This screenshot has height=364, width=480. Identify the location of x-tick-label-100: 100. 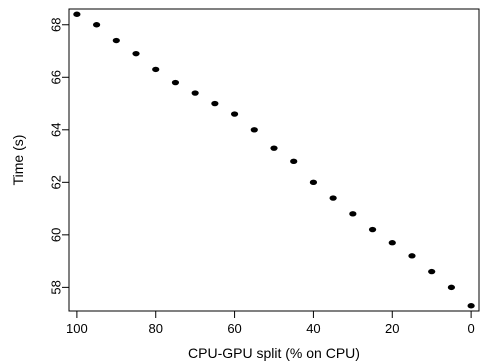
(77, 328).